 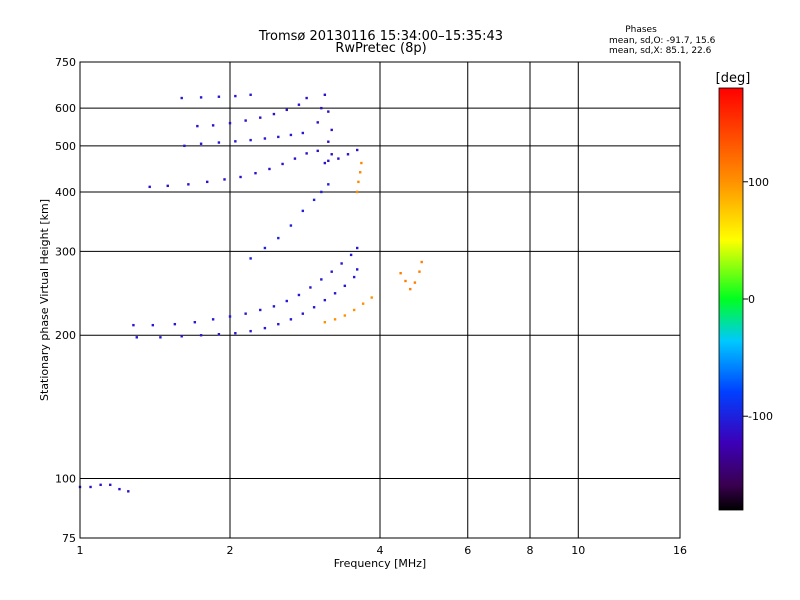 I want to click on y-tick-label: 400, so click(x=65, y=192).